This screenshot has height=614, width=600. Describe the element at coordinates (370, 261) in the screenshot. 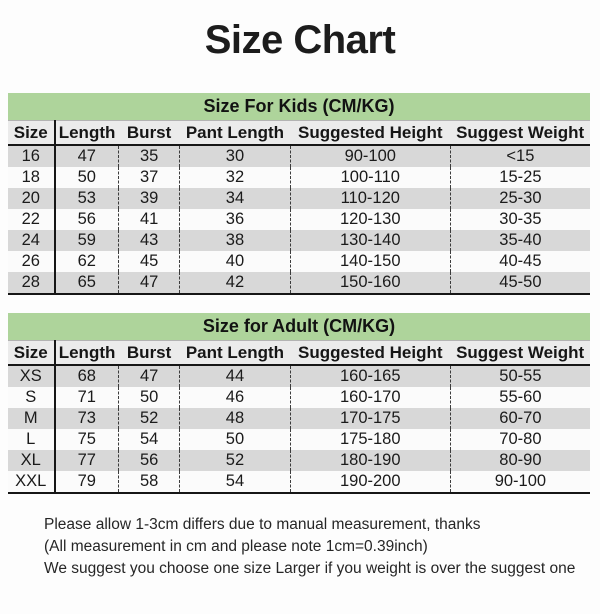

I see `table-cell: 140-150` at that location.